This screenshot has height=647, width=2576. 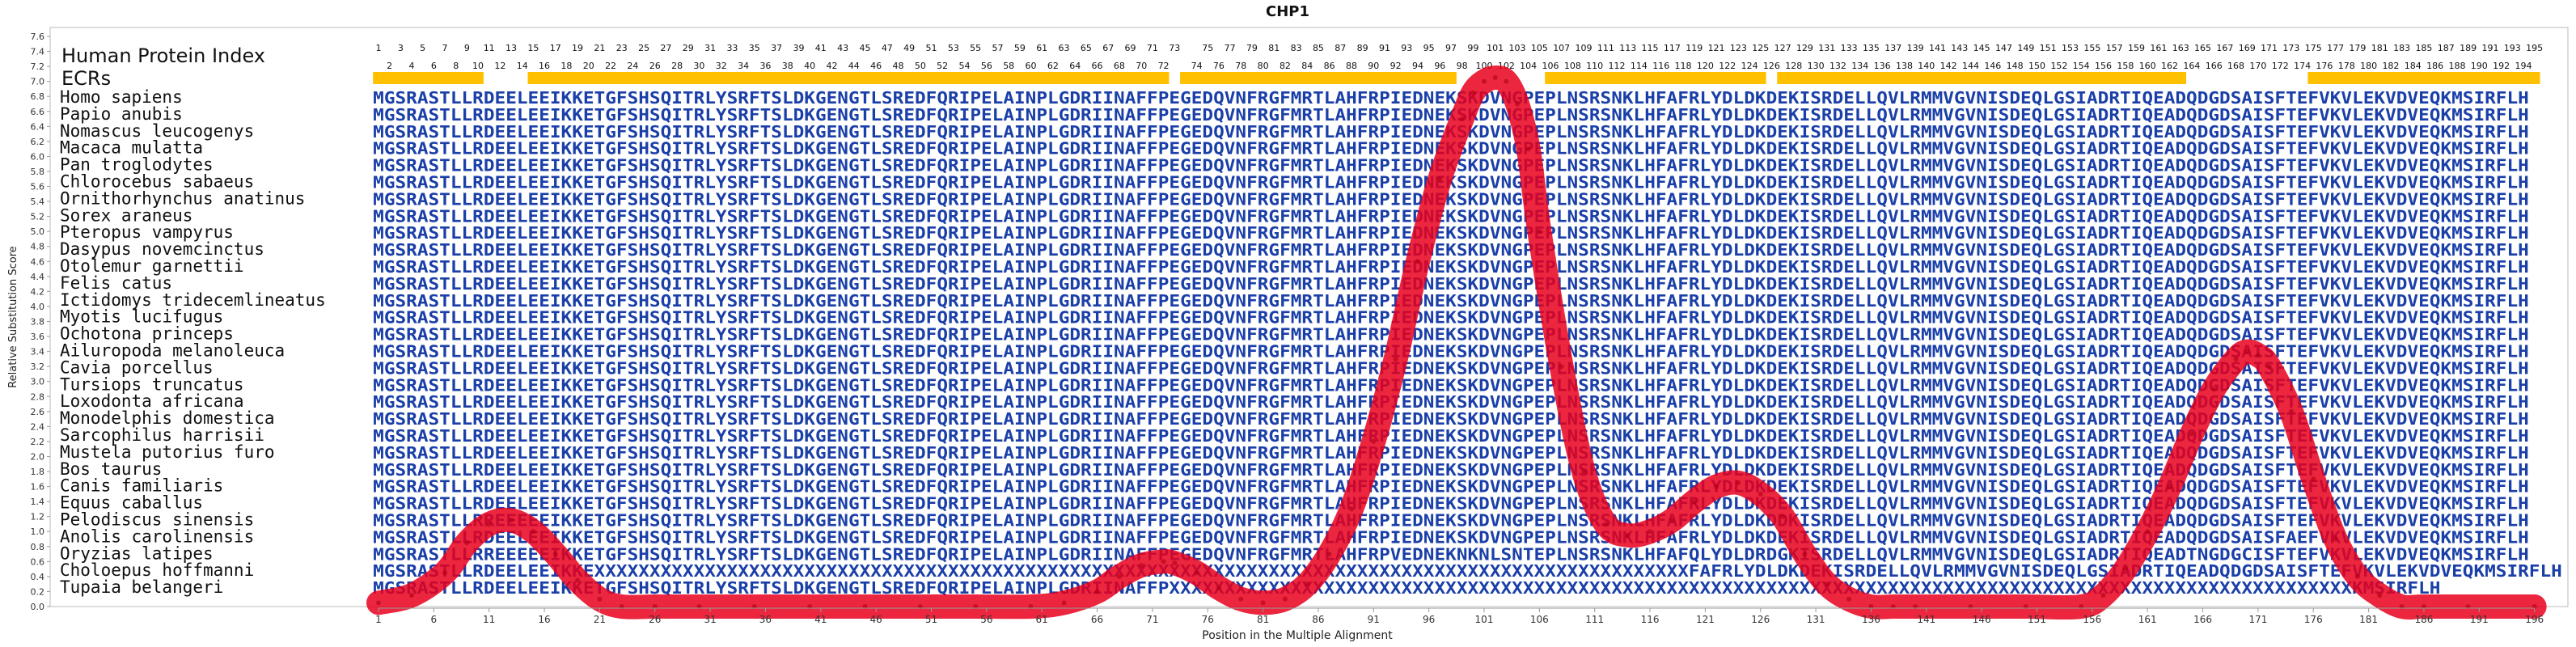 I want to click on human-index-number: 17, so click(x=556, y=48).